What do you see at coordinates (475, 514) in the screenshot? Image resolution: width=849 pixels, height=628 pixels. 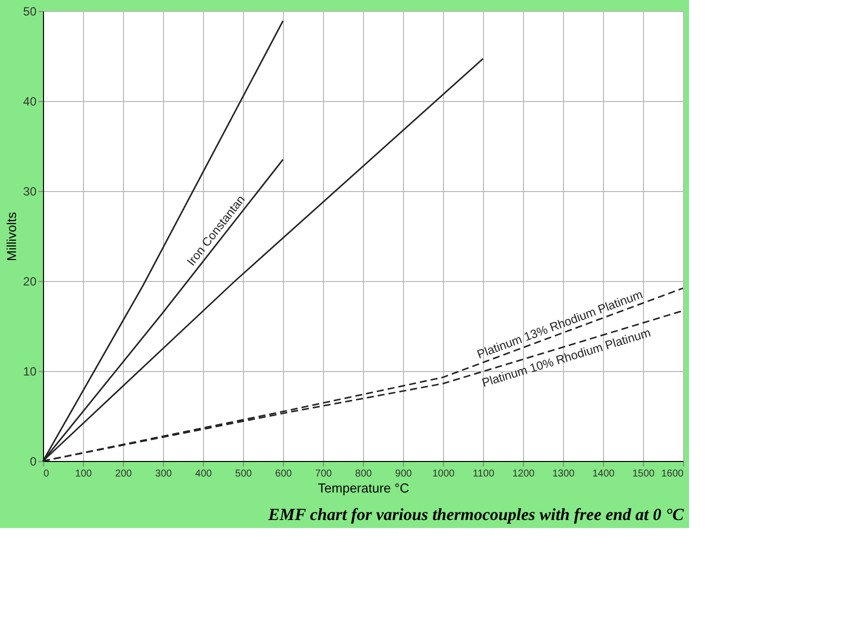 I see `text: EMF chart for various thermocouples with free end at 0 °C` at bounding box center [475, 514].